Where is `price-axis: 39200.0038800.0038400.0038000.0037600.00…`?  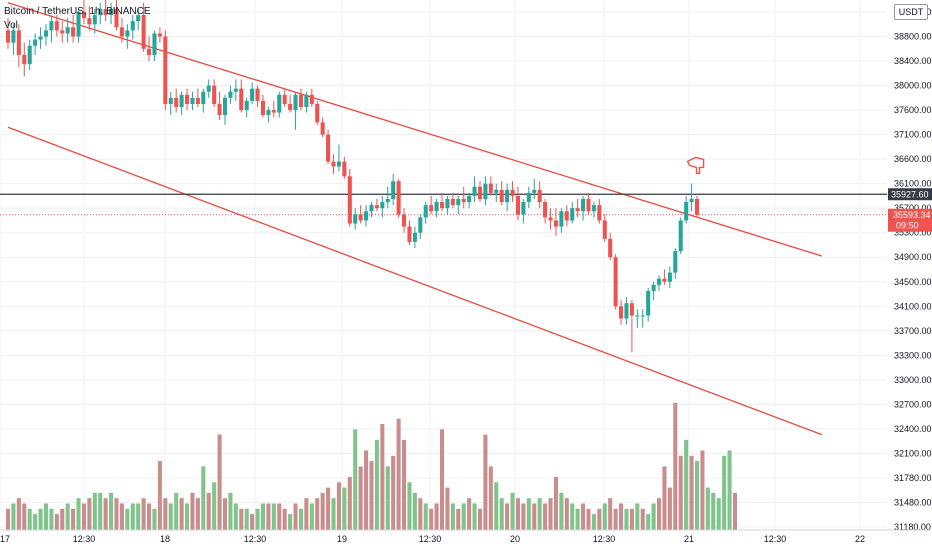 price-axis: 39200.0038800.0038400.0038000.0037600.00… is located at coordinates (909, 275).